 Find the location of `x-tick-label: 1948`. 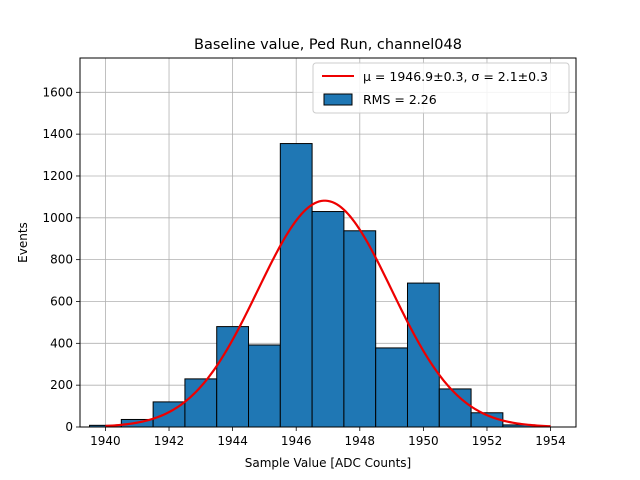

x-tick-label: 1948 is located at coordinates (360, 441).